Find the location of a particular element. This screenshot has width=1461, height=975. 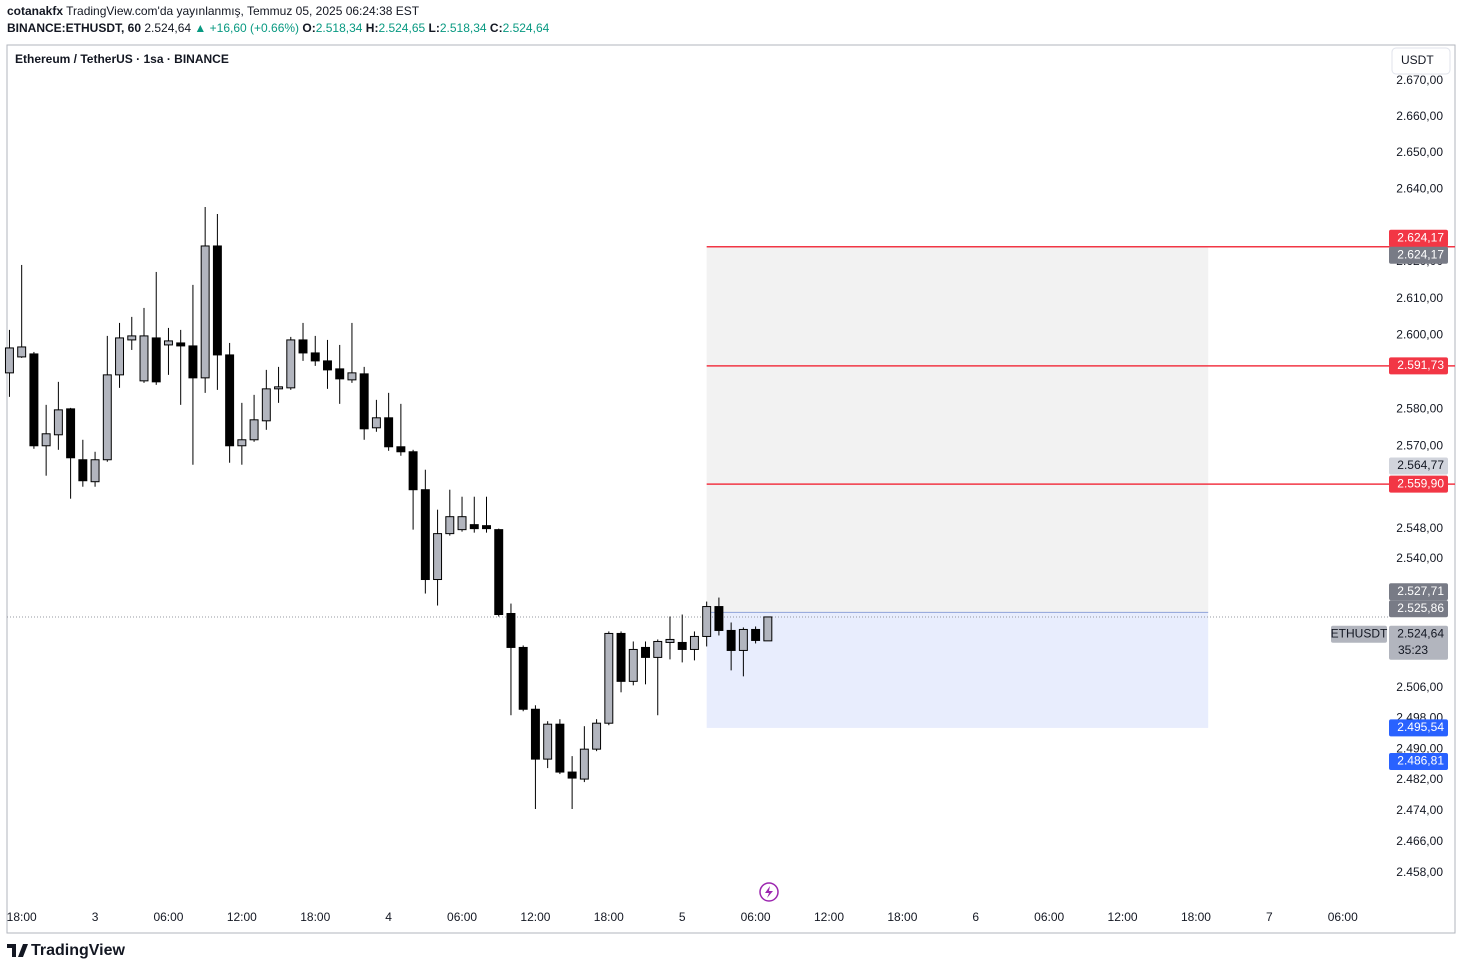

publisher: cotanakfx is located at coordinates (35, 11).